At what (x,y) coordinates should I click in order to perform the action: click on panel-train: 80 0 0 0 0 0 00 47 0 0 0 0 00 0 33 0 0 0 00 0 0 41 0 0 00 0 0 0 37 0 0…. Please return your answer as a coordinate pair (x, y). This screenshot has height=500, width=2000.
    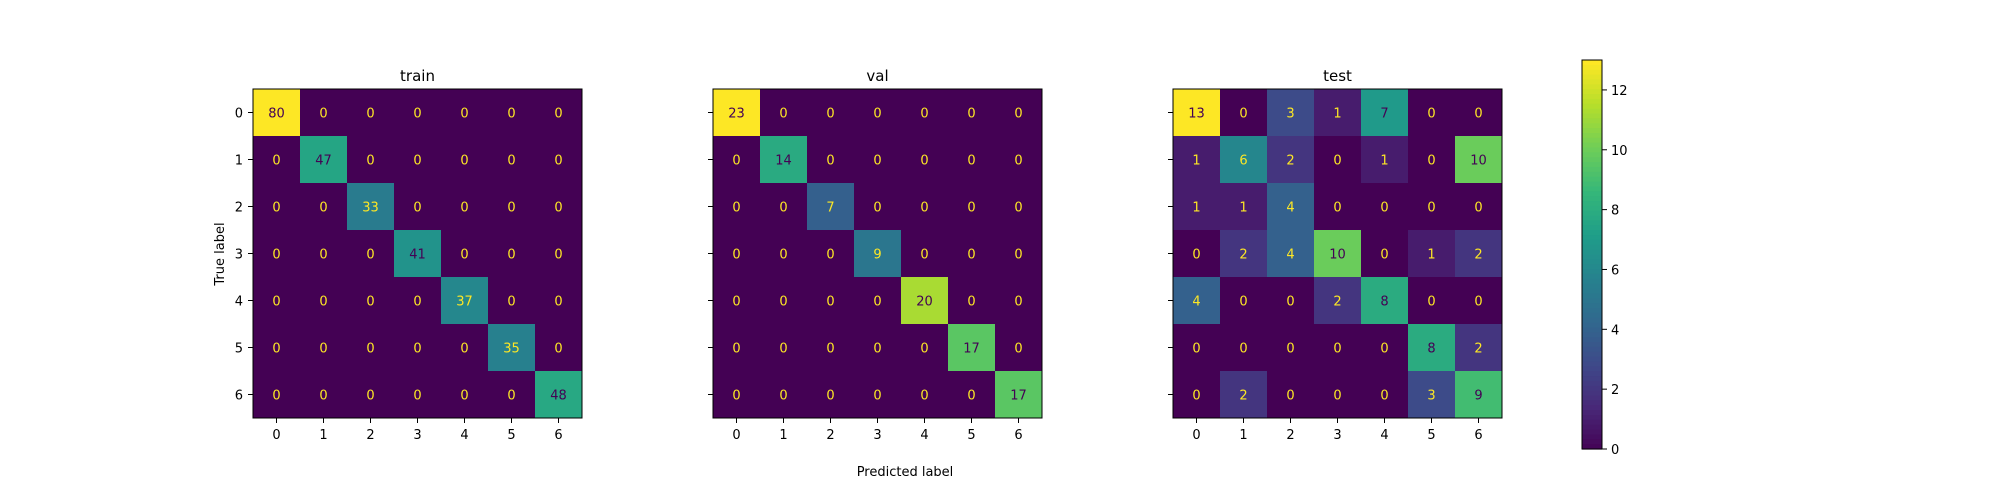
    Looking at the image, I should click on (409, 255).